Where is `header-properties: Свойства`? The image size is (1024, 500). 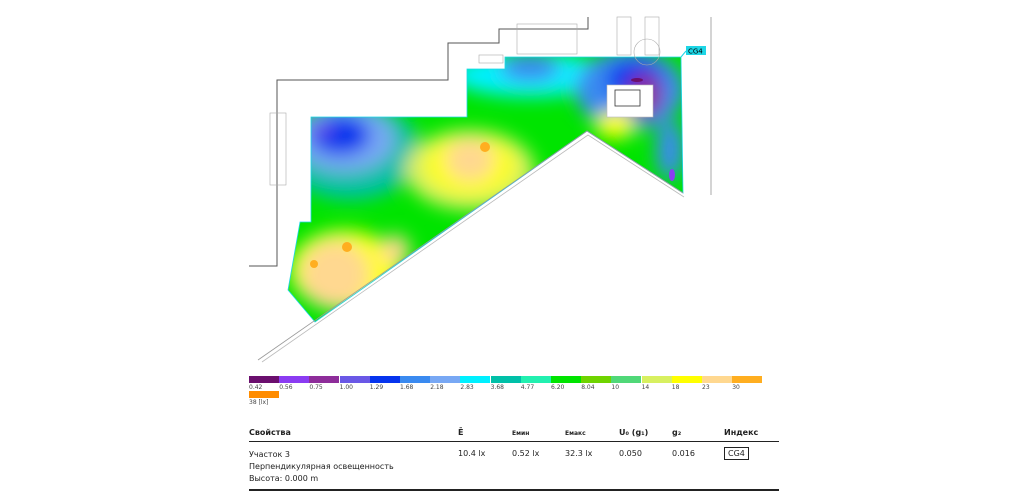
header-properties: Свойства is located at coordinates (270, 432).